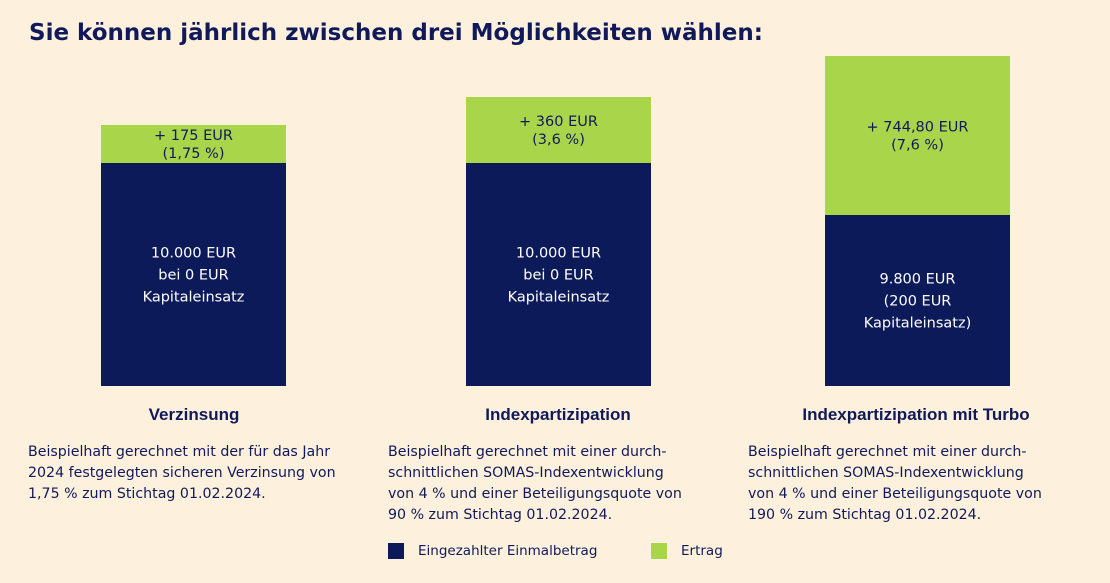  What do you see at coordinates (193, 254) in the screenshot?
I see `data-label-einmalbetrag-verzinsung-0: 10.000 EUR` at bounding box center [193, 254].